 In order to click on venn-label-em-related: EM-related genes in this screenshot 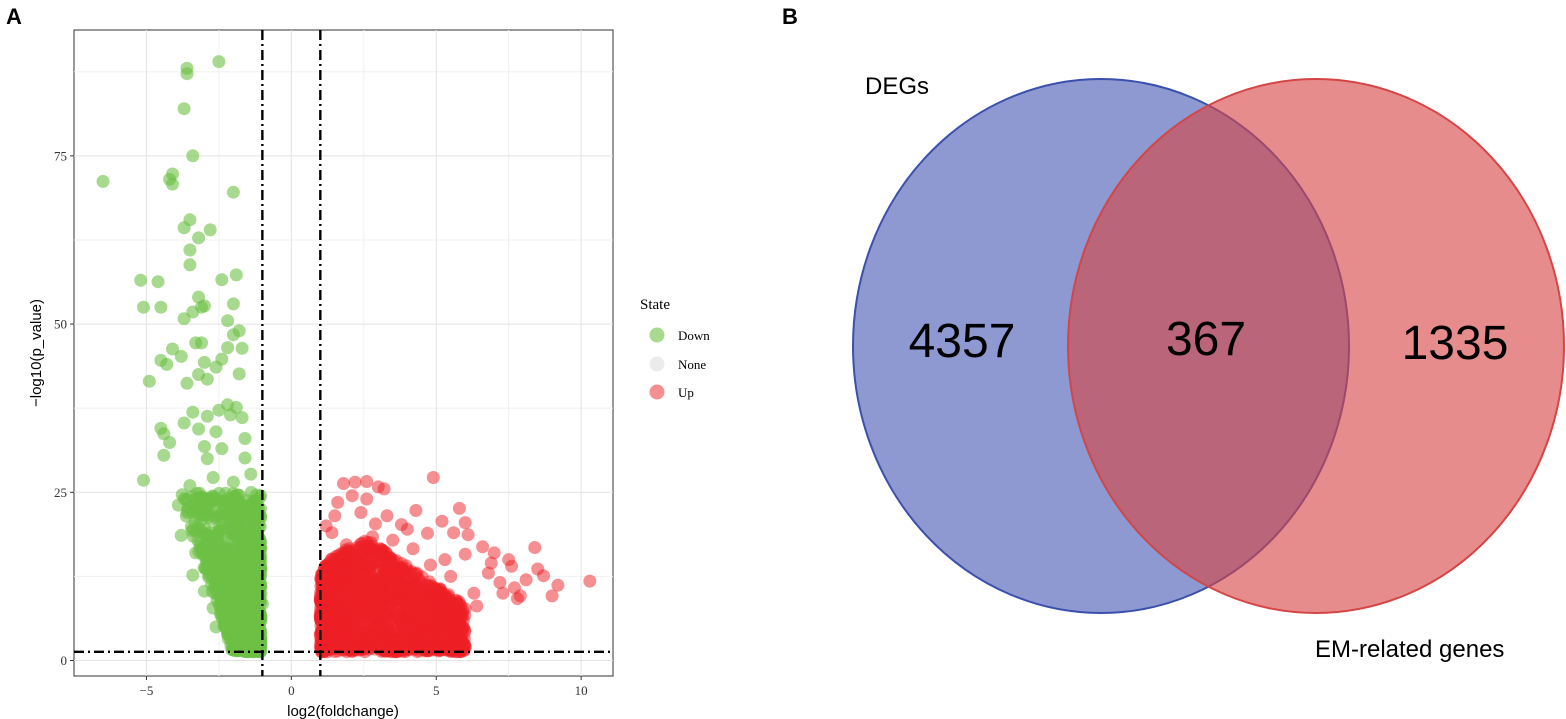, I will do `click(1409, 649)`.